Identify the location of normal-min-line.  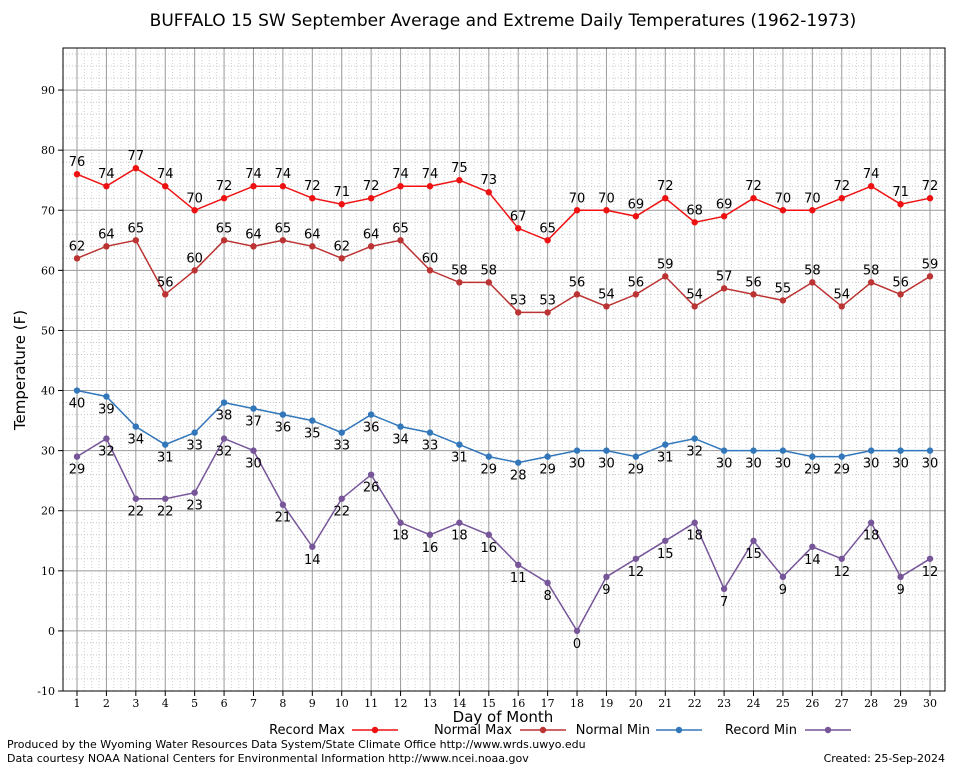
(503, 426).